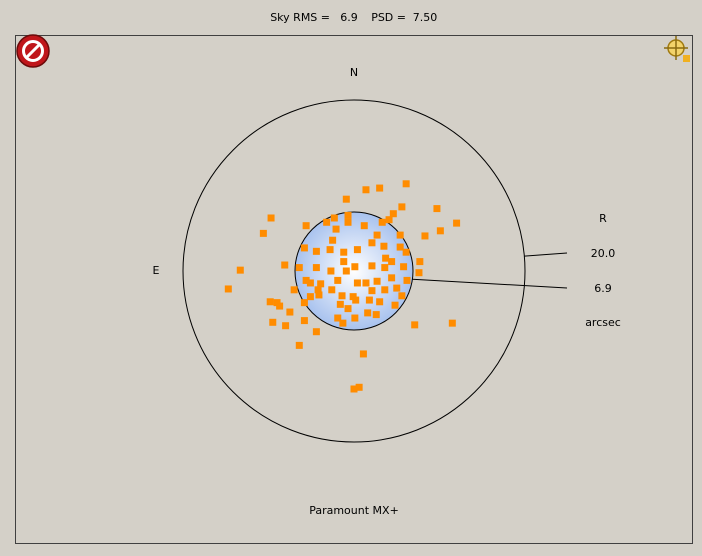 Image resolution: width=702 pixels, height=556 pixels. I want to click on mount-name: Paramount MX+, so click(354, 510).